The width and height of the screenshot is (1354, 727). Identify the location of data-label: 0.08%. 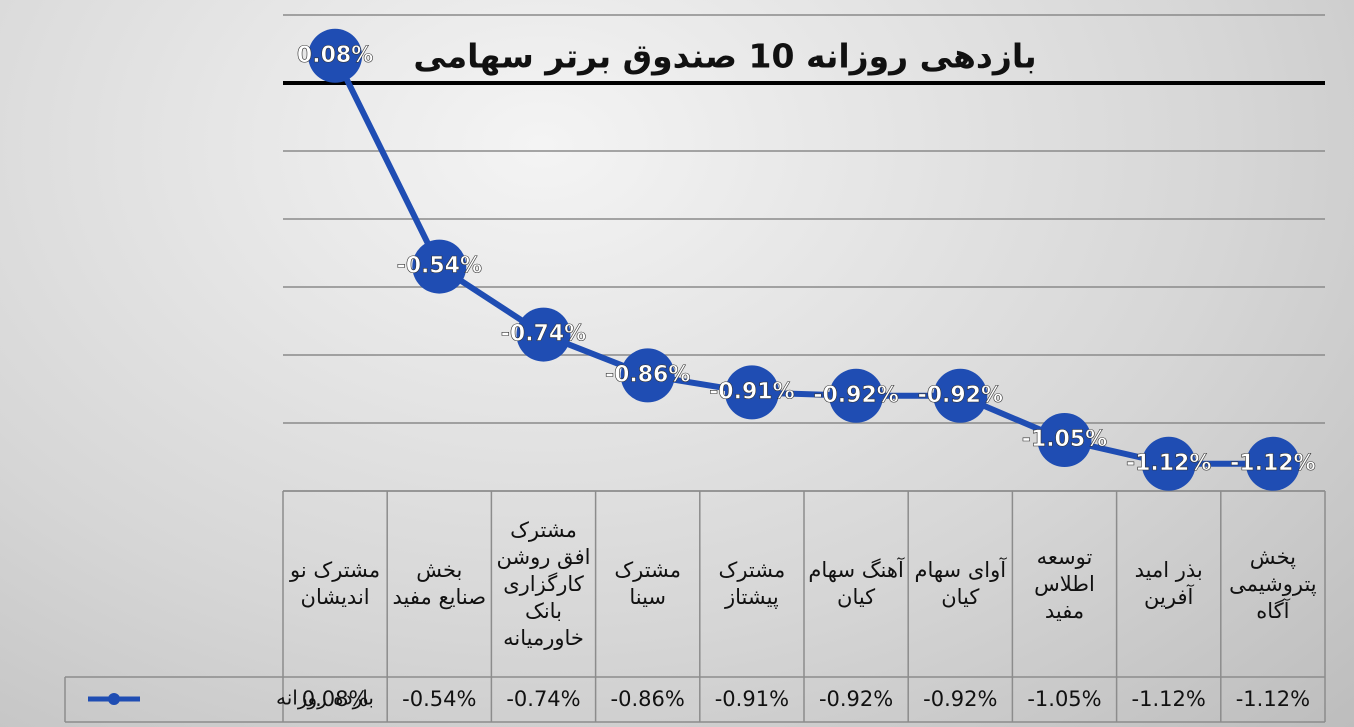
(335, 55).